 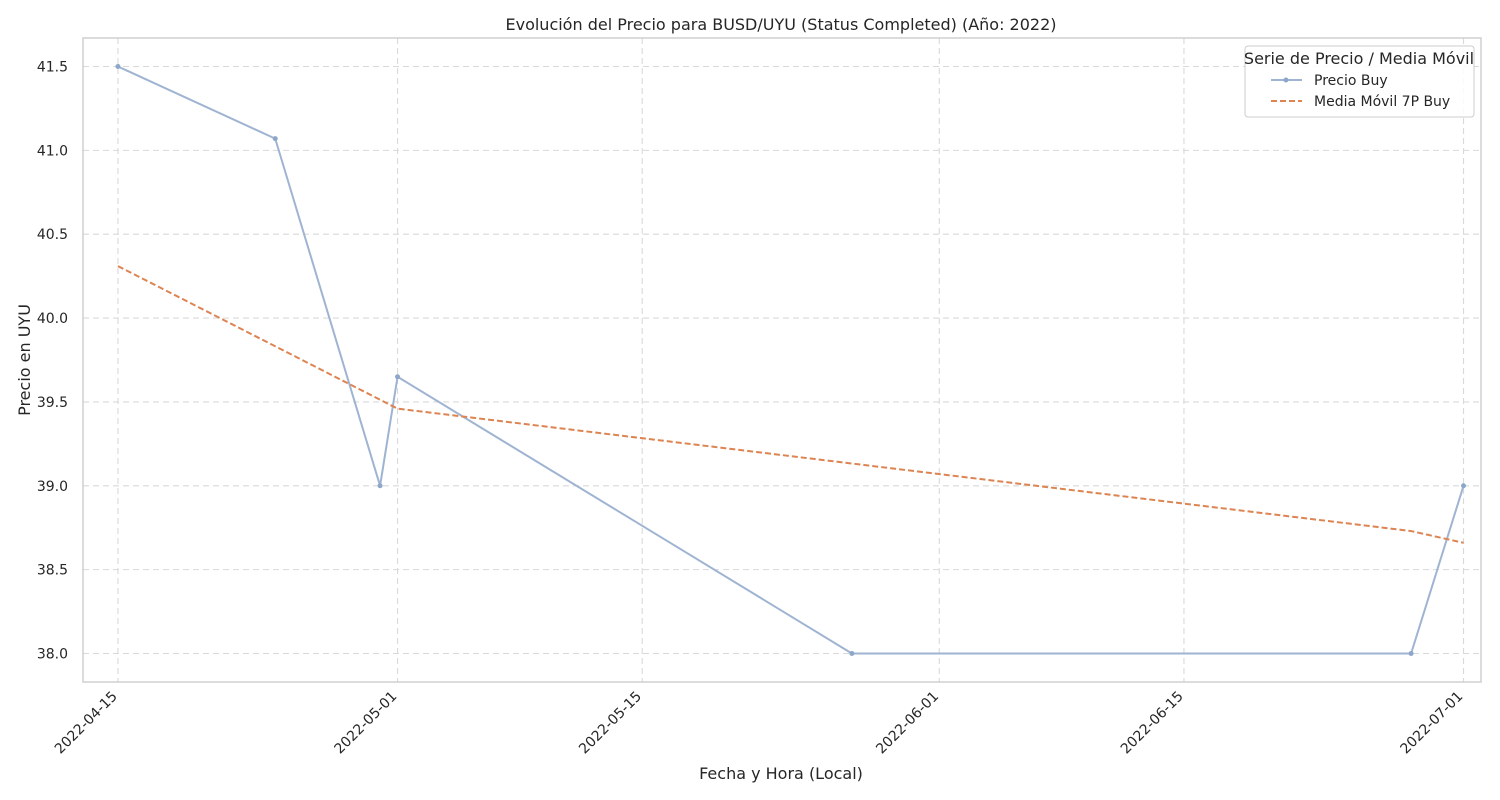 What do you see at coordinates (1351, 81) in the screenshot?
I see `legend-label-precio-buy: Precio Buy` at bounding box center [1351, 81].